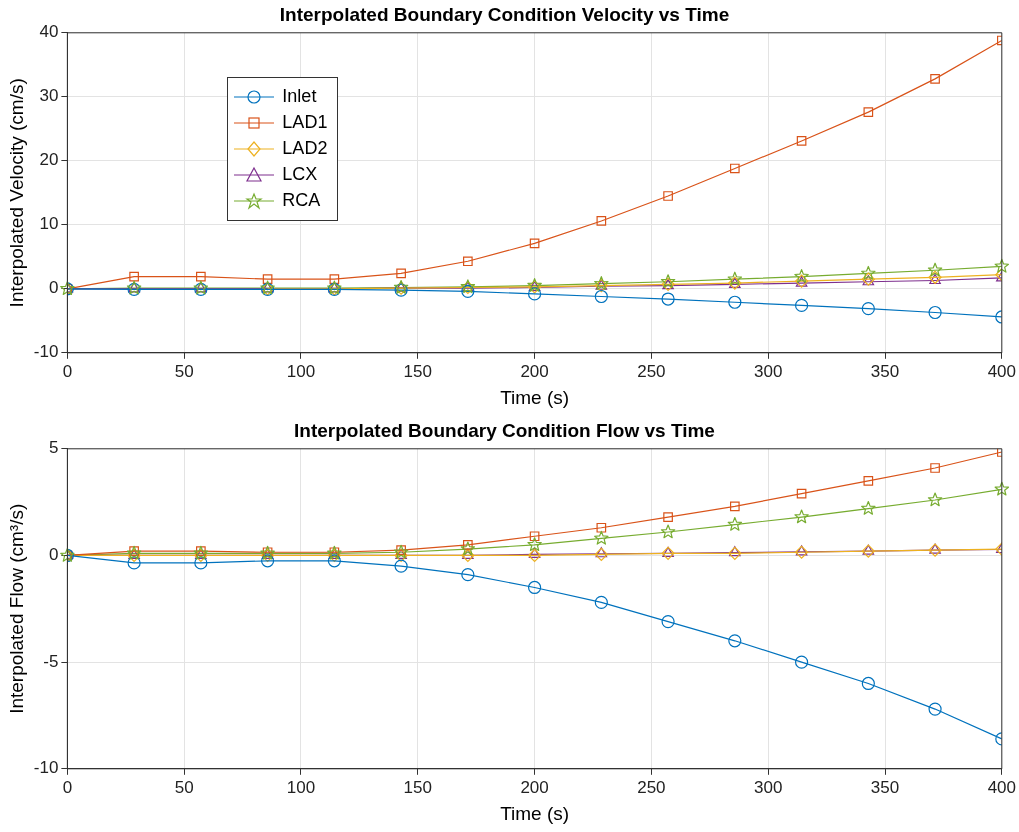 This screenshot has height=832, width=1019. Describe the element at coordinates (301, 201) in the screenshot. I see `legend-label: RCA` at that location.